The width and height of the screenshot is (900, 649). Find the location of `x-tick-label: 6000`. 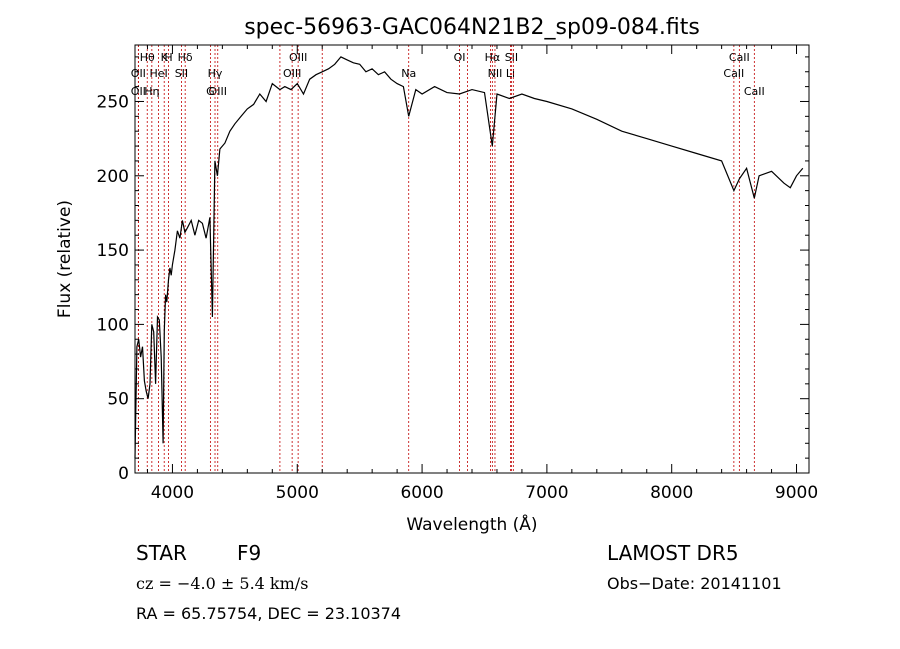

x-tick-label: 6000 is located at coordinates (421, 493).